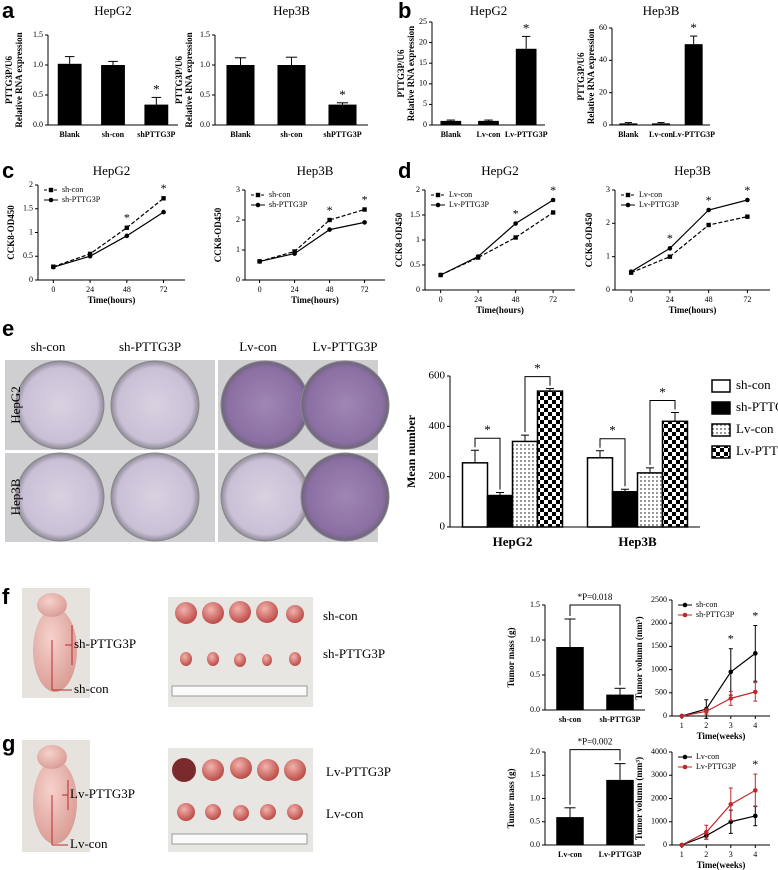 The width and height of the screenshot is (778, 870). What do you see at coordinates (404, 170) in the screenshot?
I see `panel-letter: d` at bounding box center [404, 170].